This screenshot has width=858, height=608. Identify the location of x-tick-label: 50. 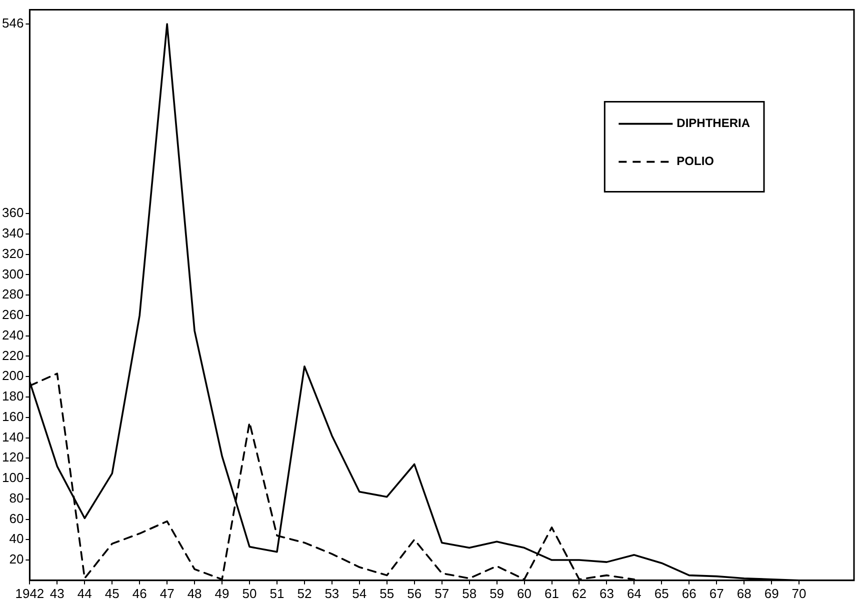
(249, 593).